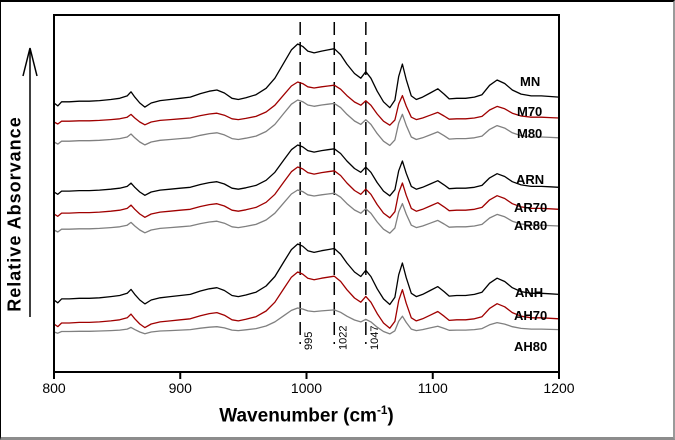 The height and width of the screenshot is (440, 675). Describe the element at coordinates (530, 179) in the screenshot. I see `series-label-ARN: ARN` at that location.